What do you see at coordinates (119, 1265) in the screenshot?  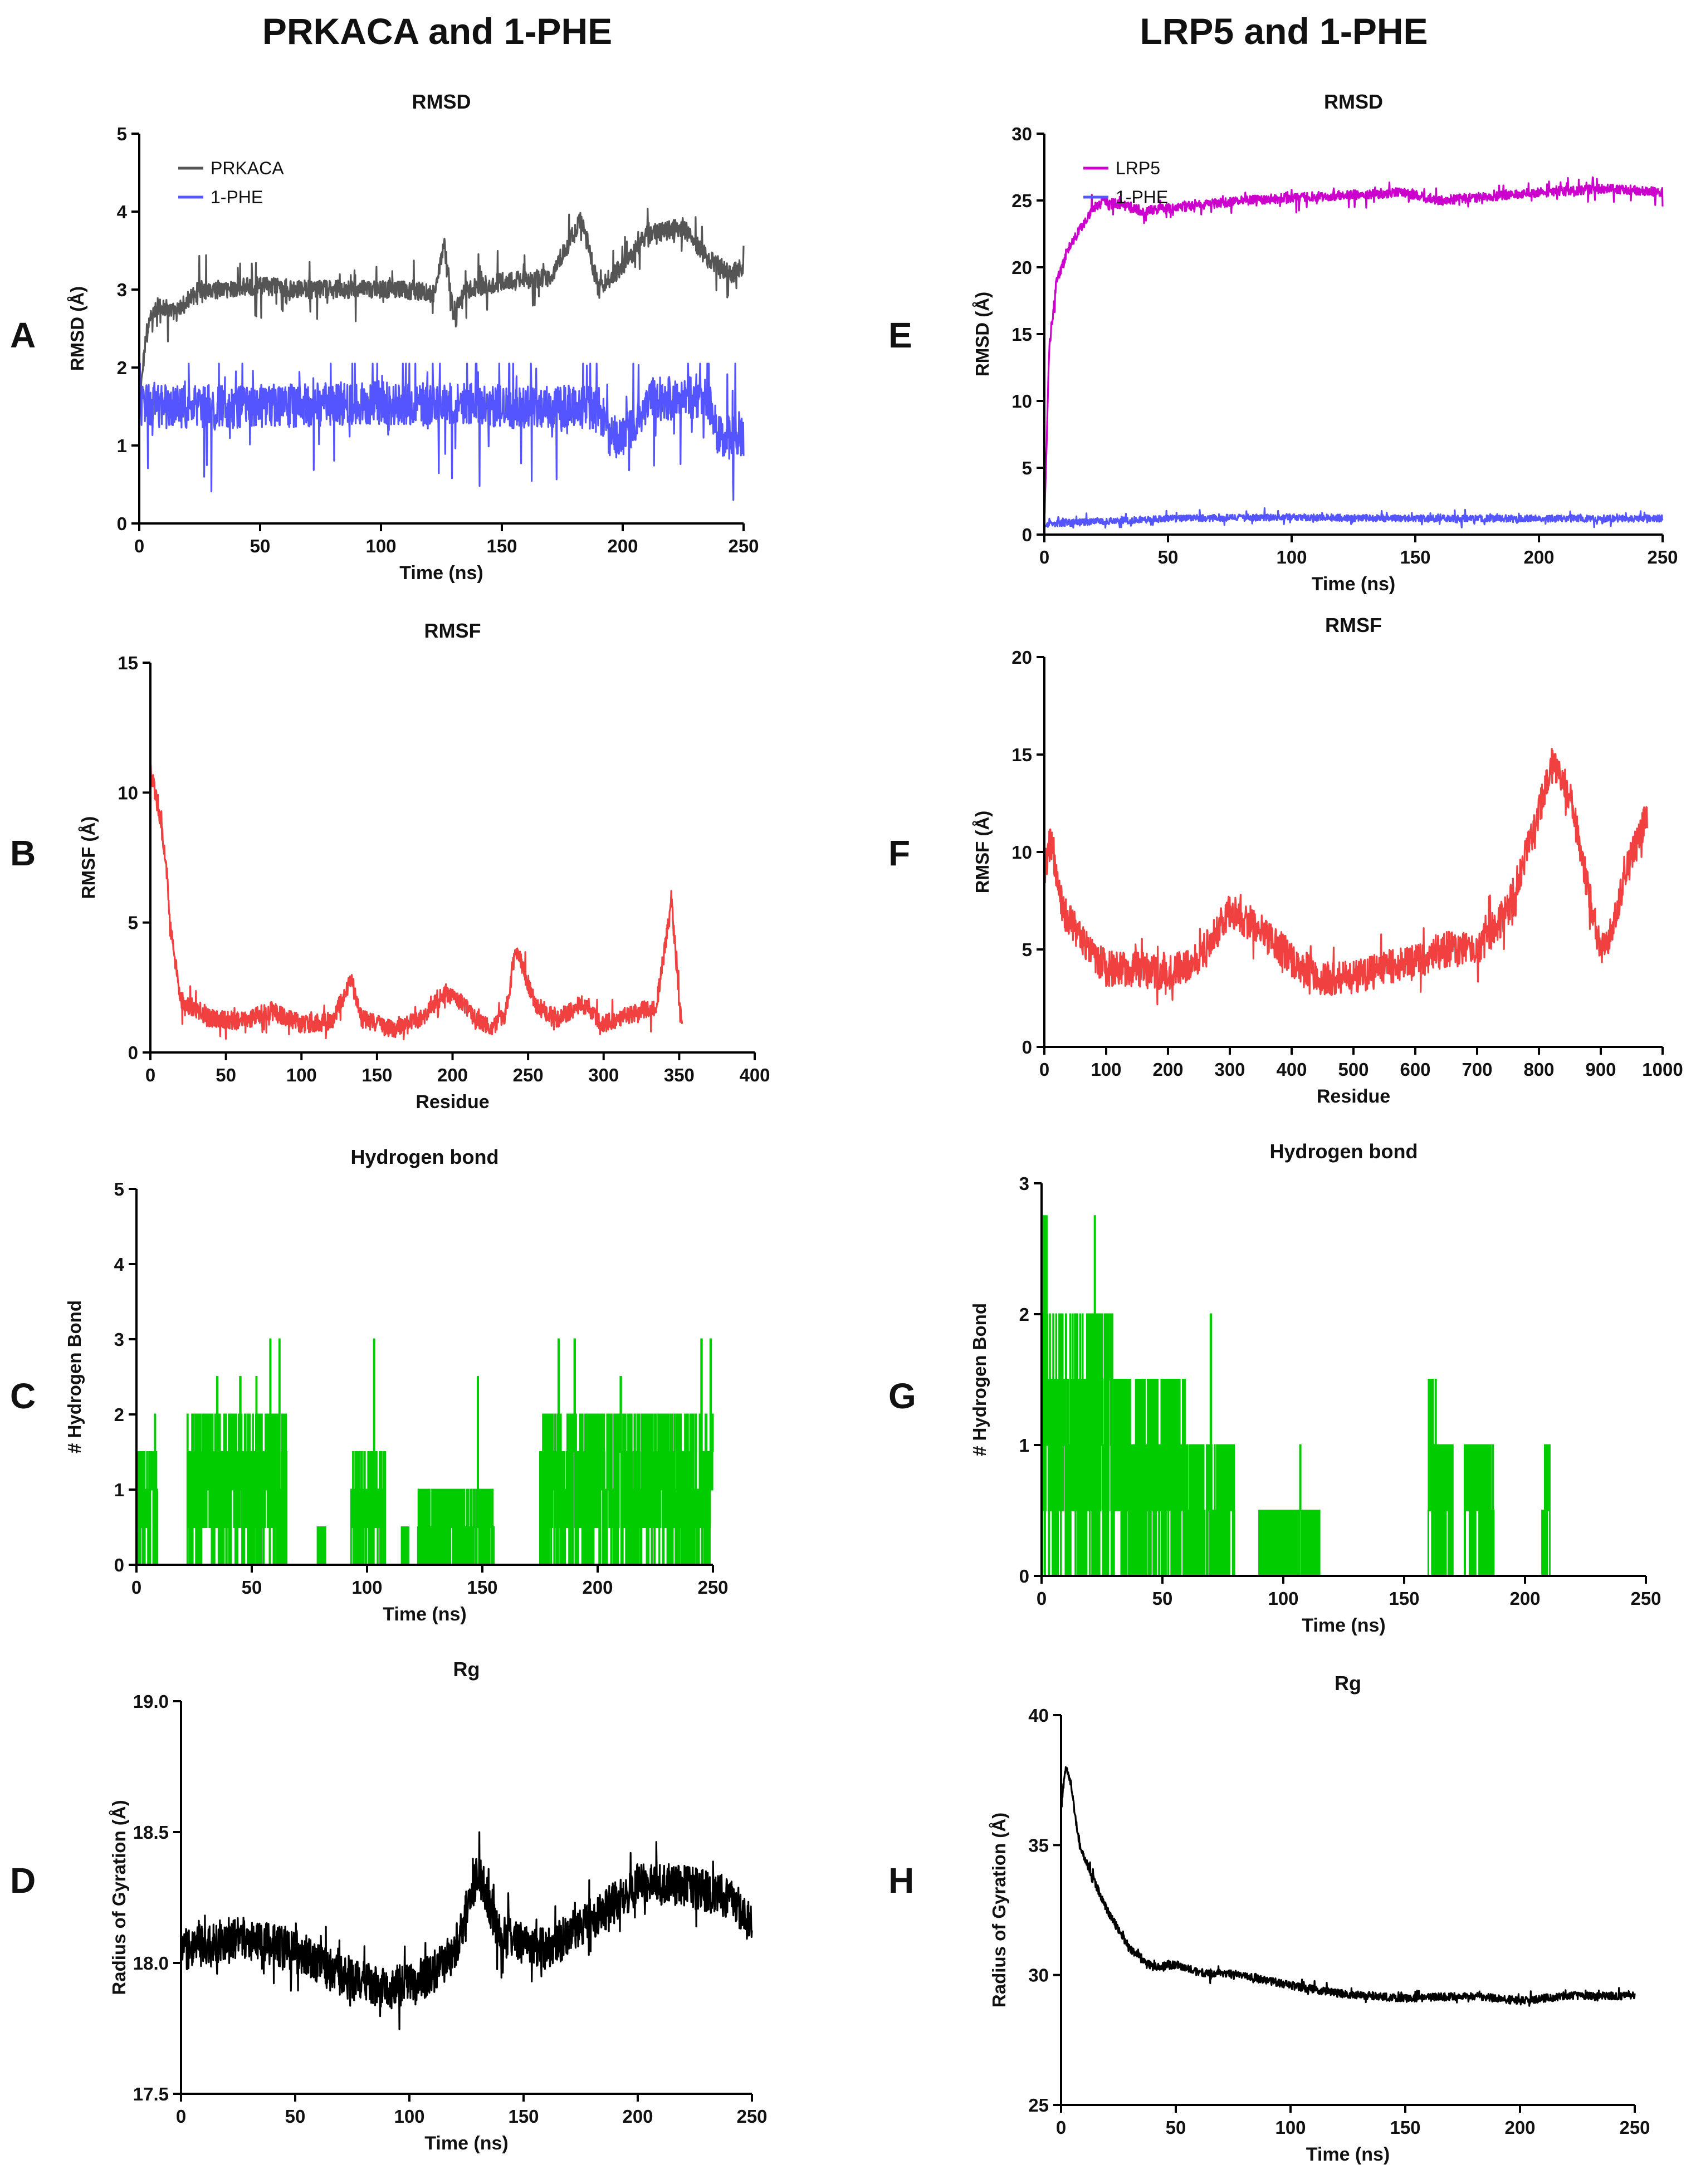 I see `y-tick-label: 4` at bounding box center [119, 1265].